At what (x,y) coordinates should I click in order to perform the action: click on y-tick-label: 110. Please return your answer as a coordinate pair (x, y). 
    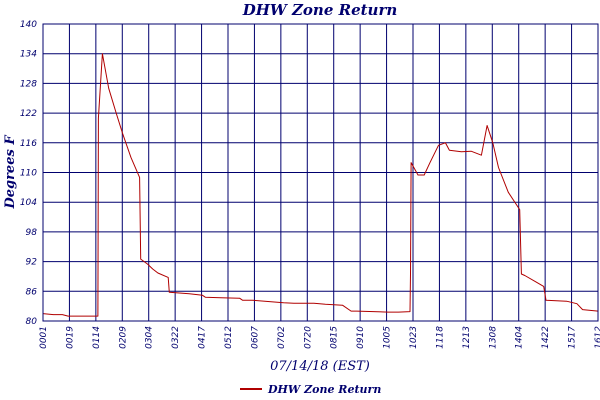
    Looking at the image, I should click on (28, 174).